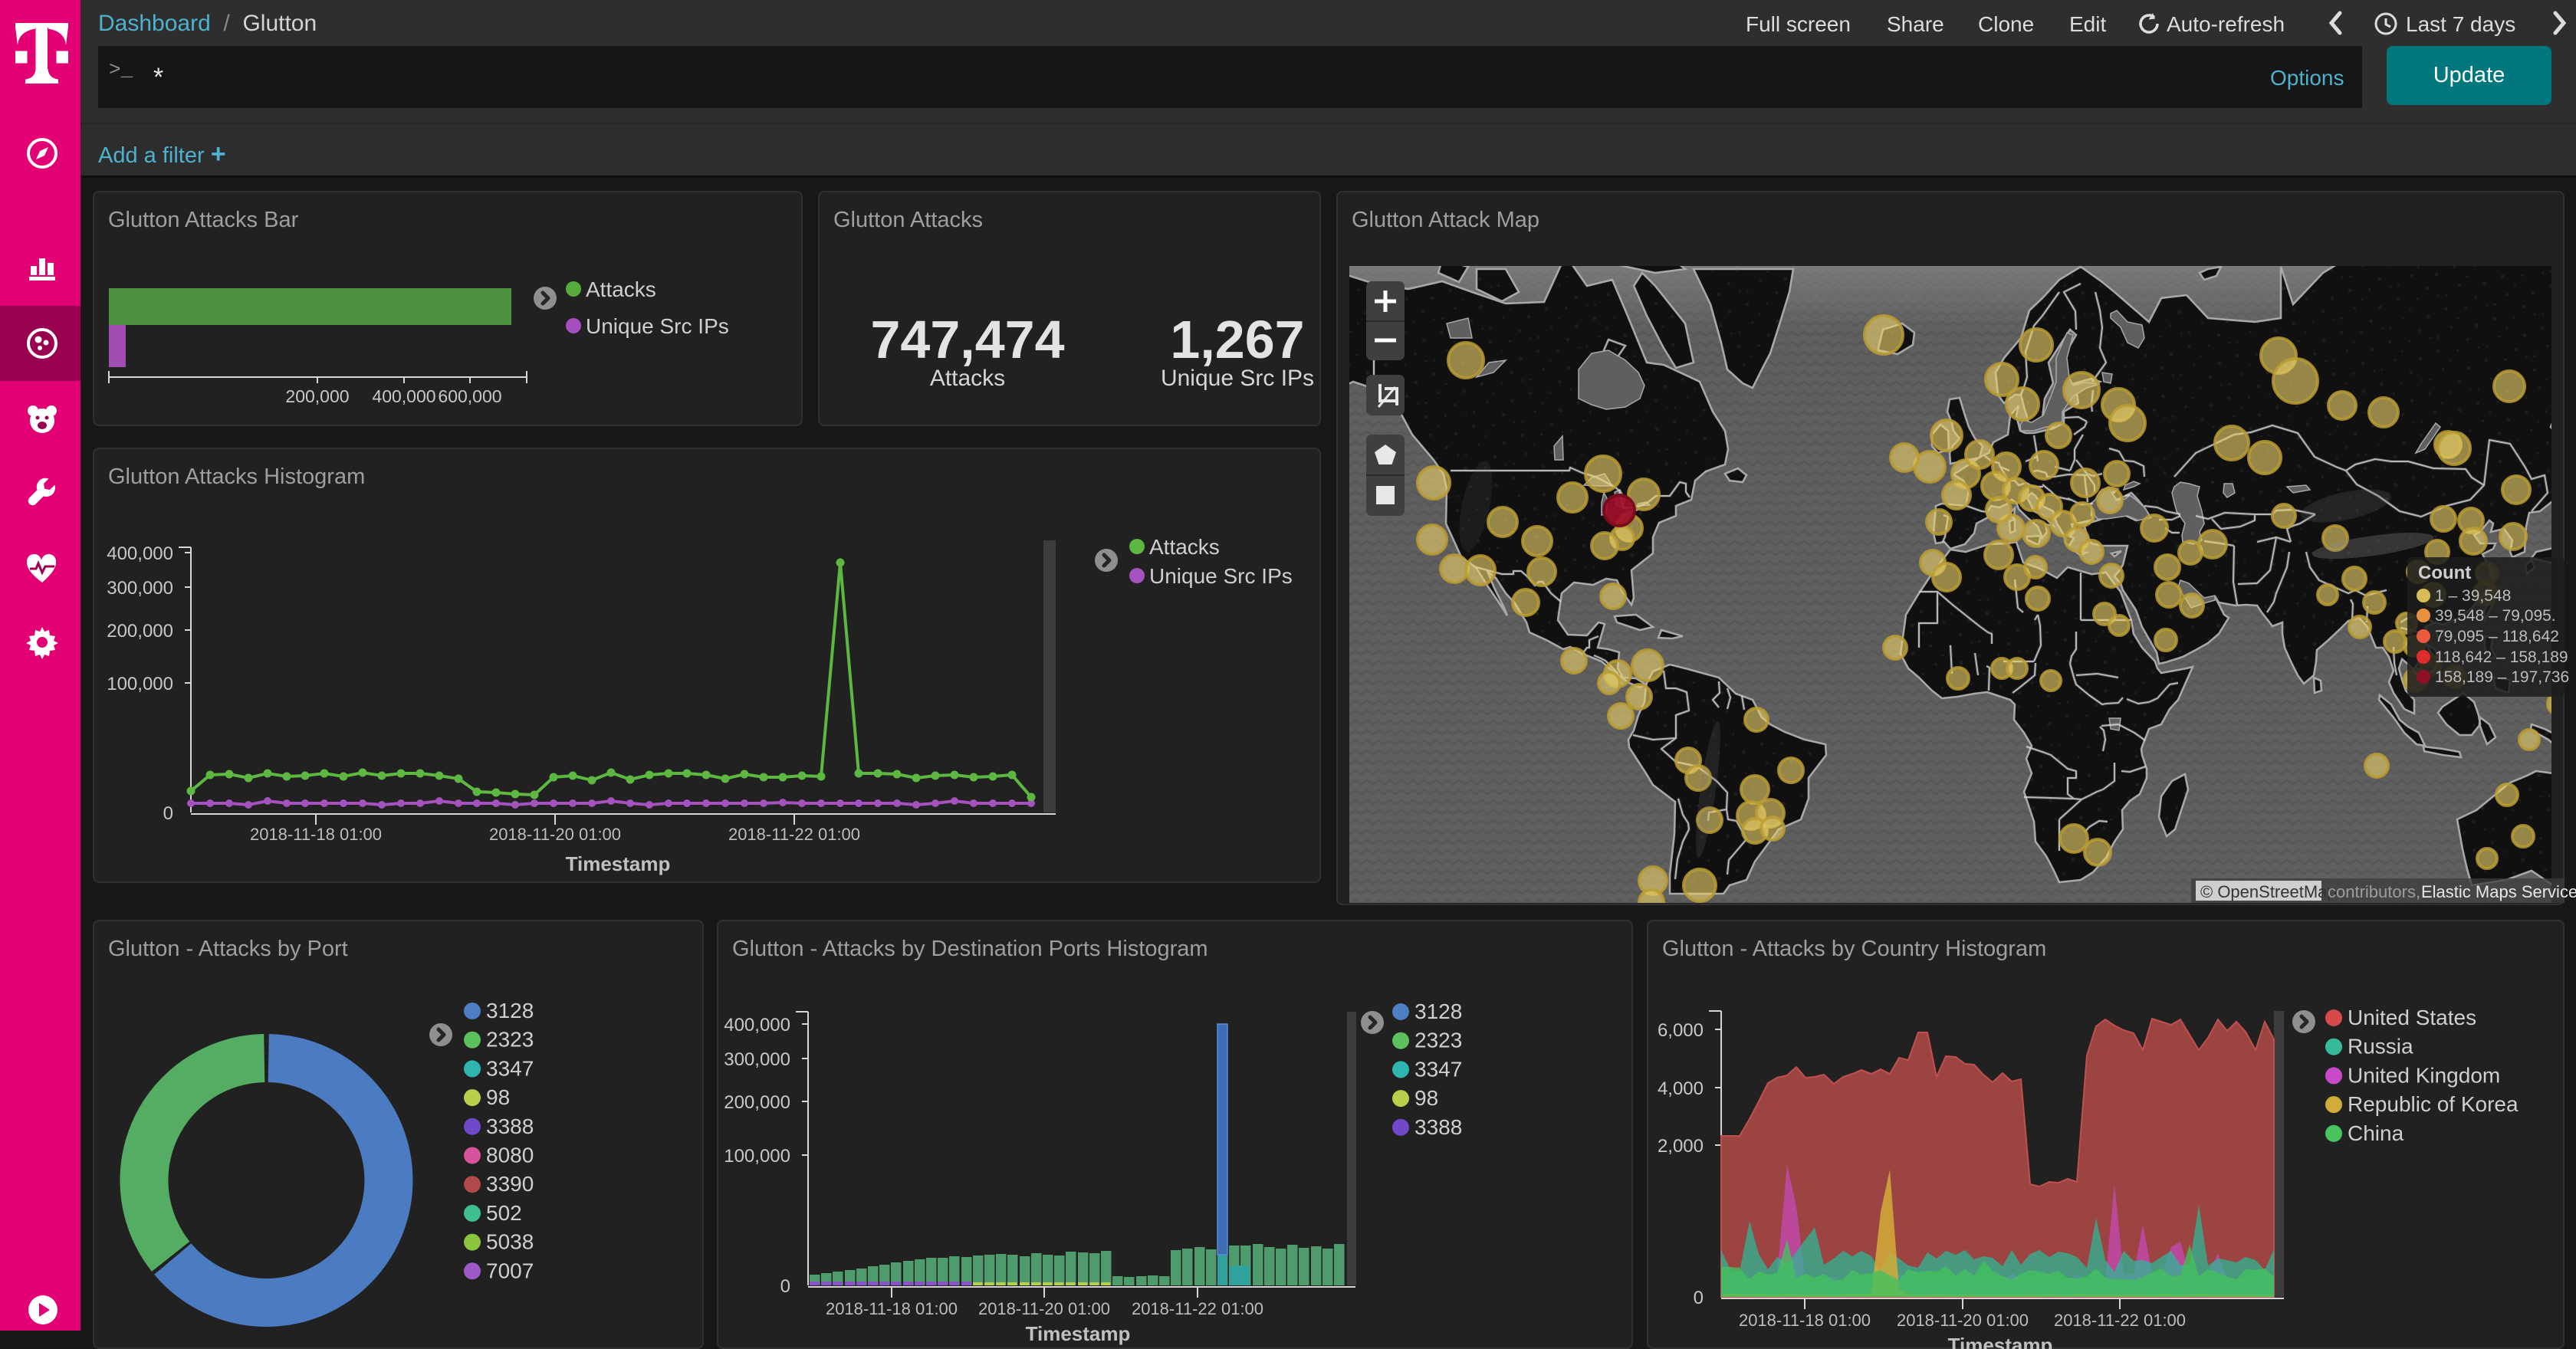 This screenshot has height=1349, width=2576. What do you see at coordinates (510, 1270) in the screenshot?
I see `svg-text: 7007` at bounding box center [510, 1270].